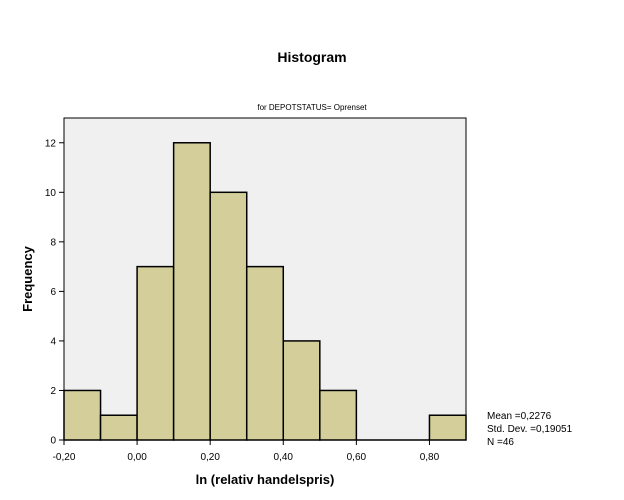  I want to click on y-tick-label-5: 10, so click(51, 193).